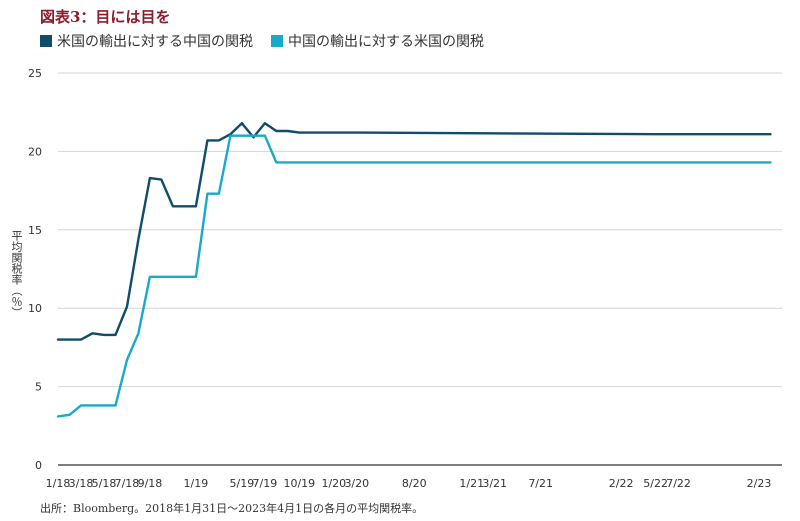 Image resolution: width=800 pixels, height=521 pixels. Describe the element at coordinates (196, 483) in the screenshot. I see `x-tick-label-5: 1/19` at that location.